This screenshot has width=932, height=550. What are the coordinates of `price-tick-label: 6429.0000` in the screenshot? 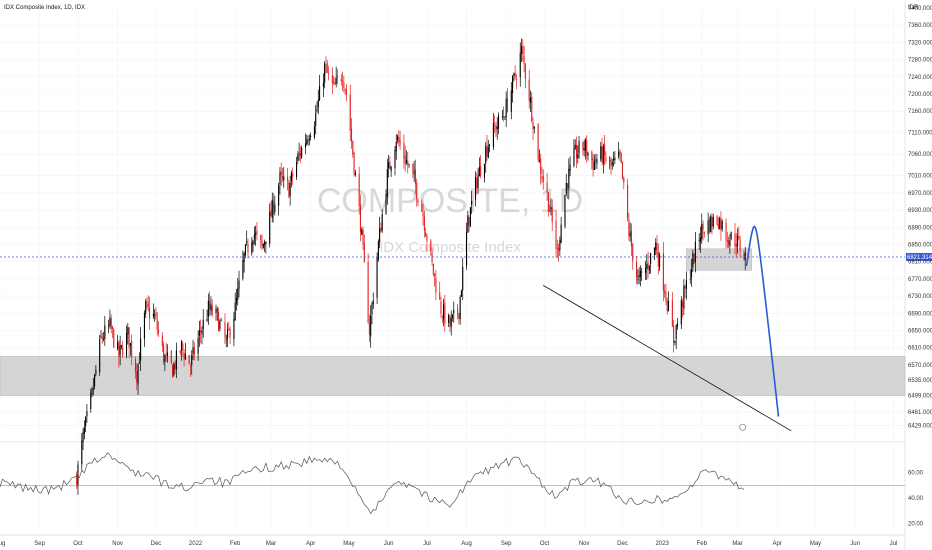 It's located at (920, 427).